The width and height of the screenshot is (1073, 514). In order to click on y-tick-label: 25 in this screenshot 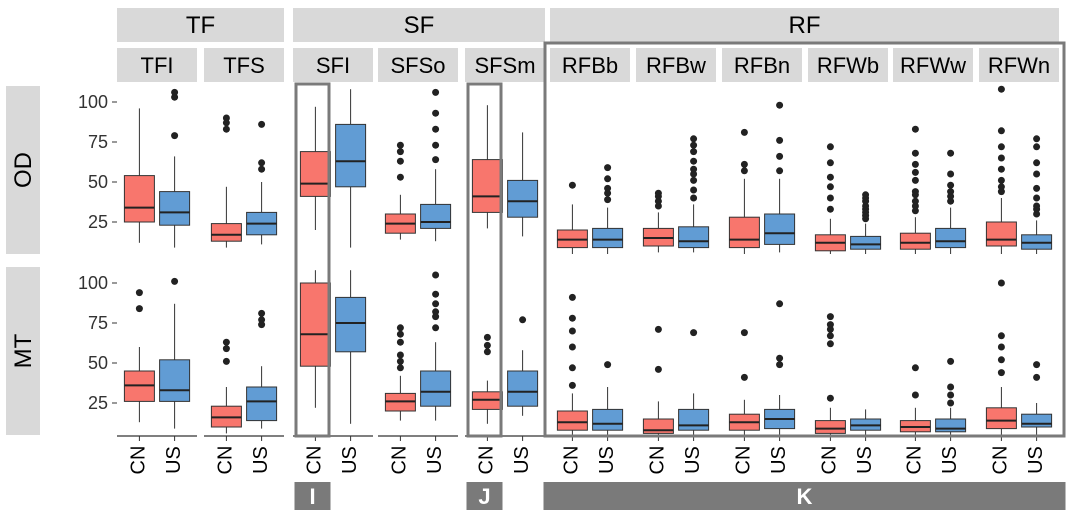, I will do `click(98, 403)`.